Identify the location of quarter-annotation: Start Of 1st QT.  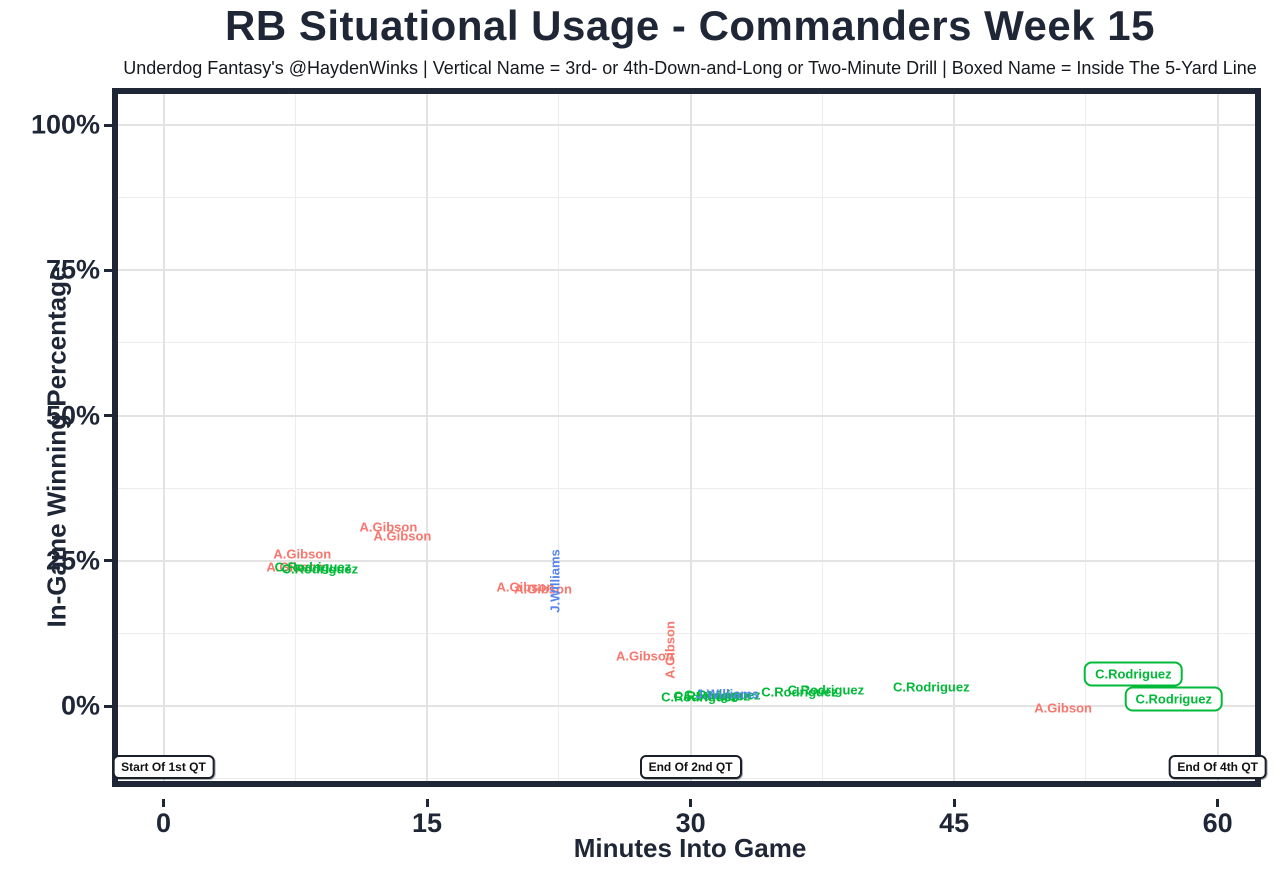
(163, 767).